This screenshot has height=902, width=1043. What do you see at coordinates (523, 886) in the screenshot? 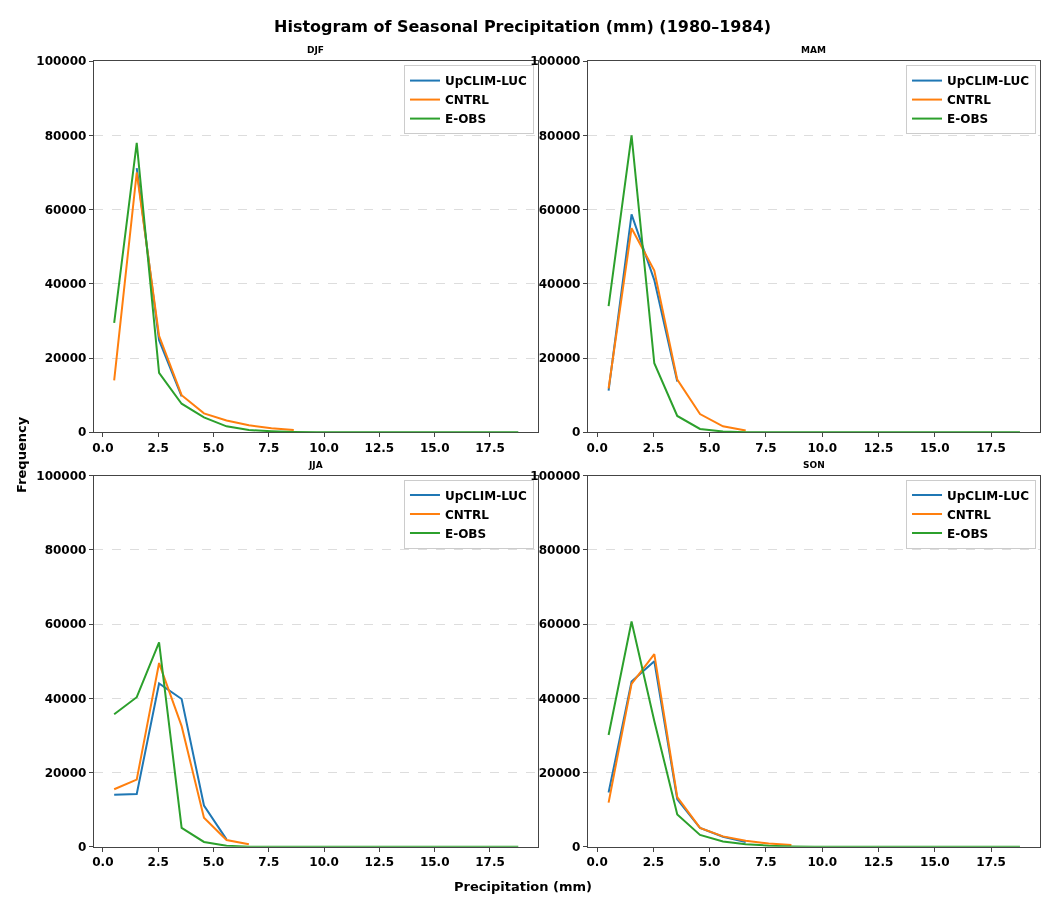
I see `x-axis-title: Precipitation (mm)` at bounding box center [523, 886].